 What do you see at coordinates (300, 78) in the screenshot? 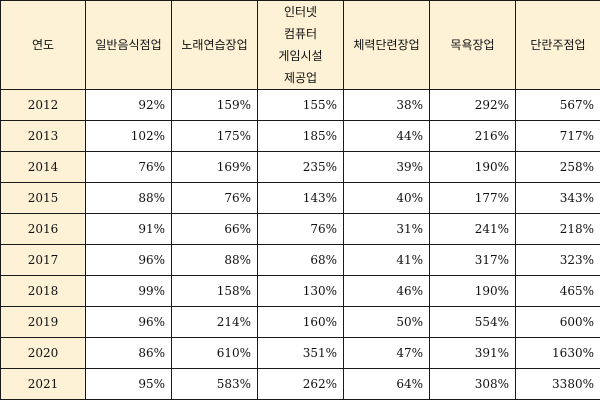
I see `header-pc-bang-line: 제공업` at bounding box center [300, 78].